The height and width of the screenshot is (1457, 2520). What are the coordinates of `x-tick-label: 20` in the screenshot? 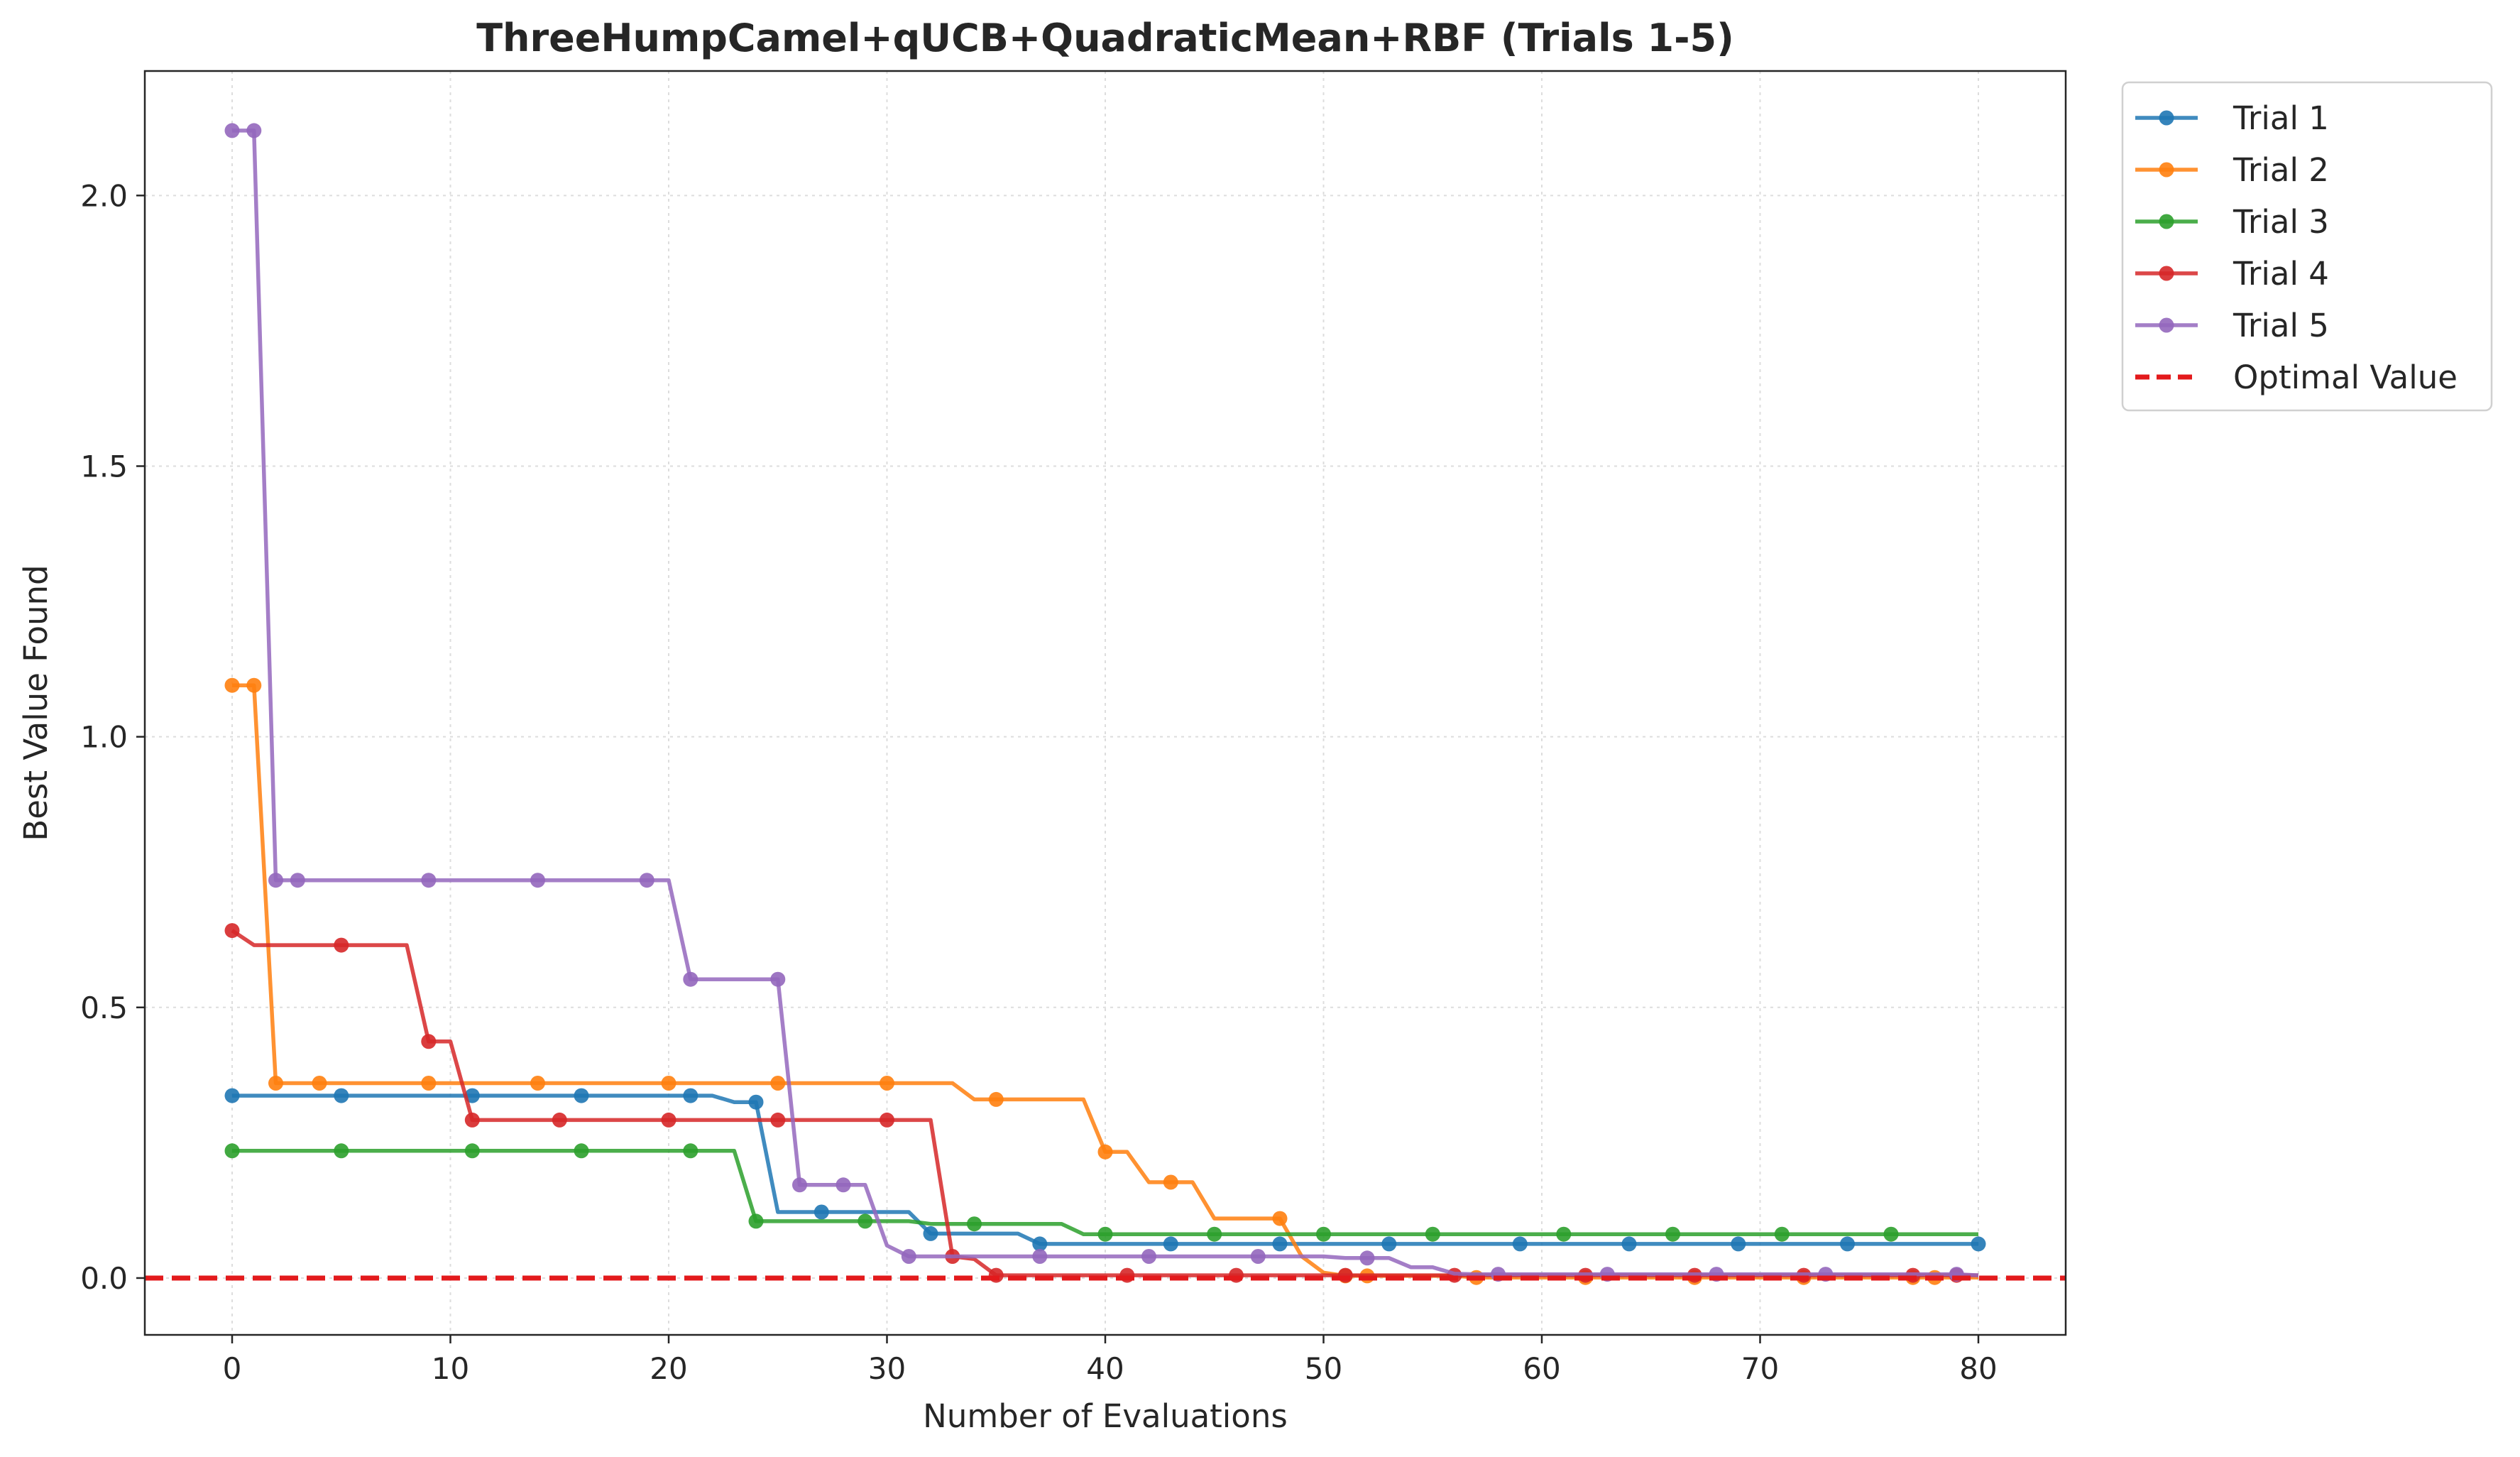 It's located at (669, 1368).